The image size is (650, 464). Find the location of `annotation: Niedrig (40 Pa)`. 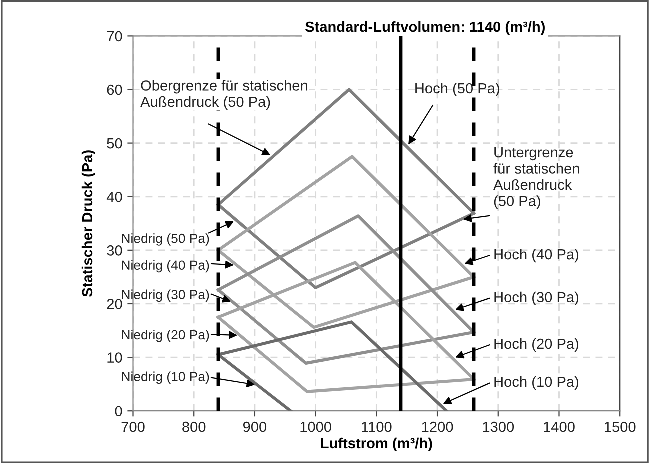

annotation: Niedrig (40 Pa) is located at coordinates (166, 266).